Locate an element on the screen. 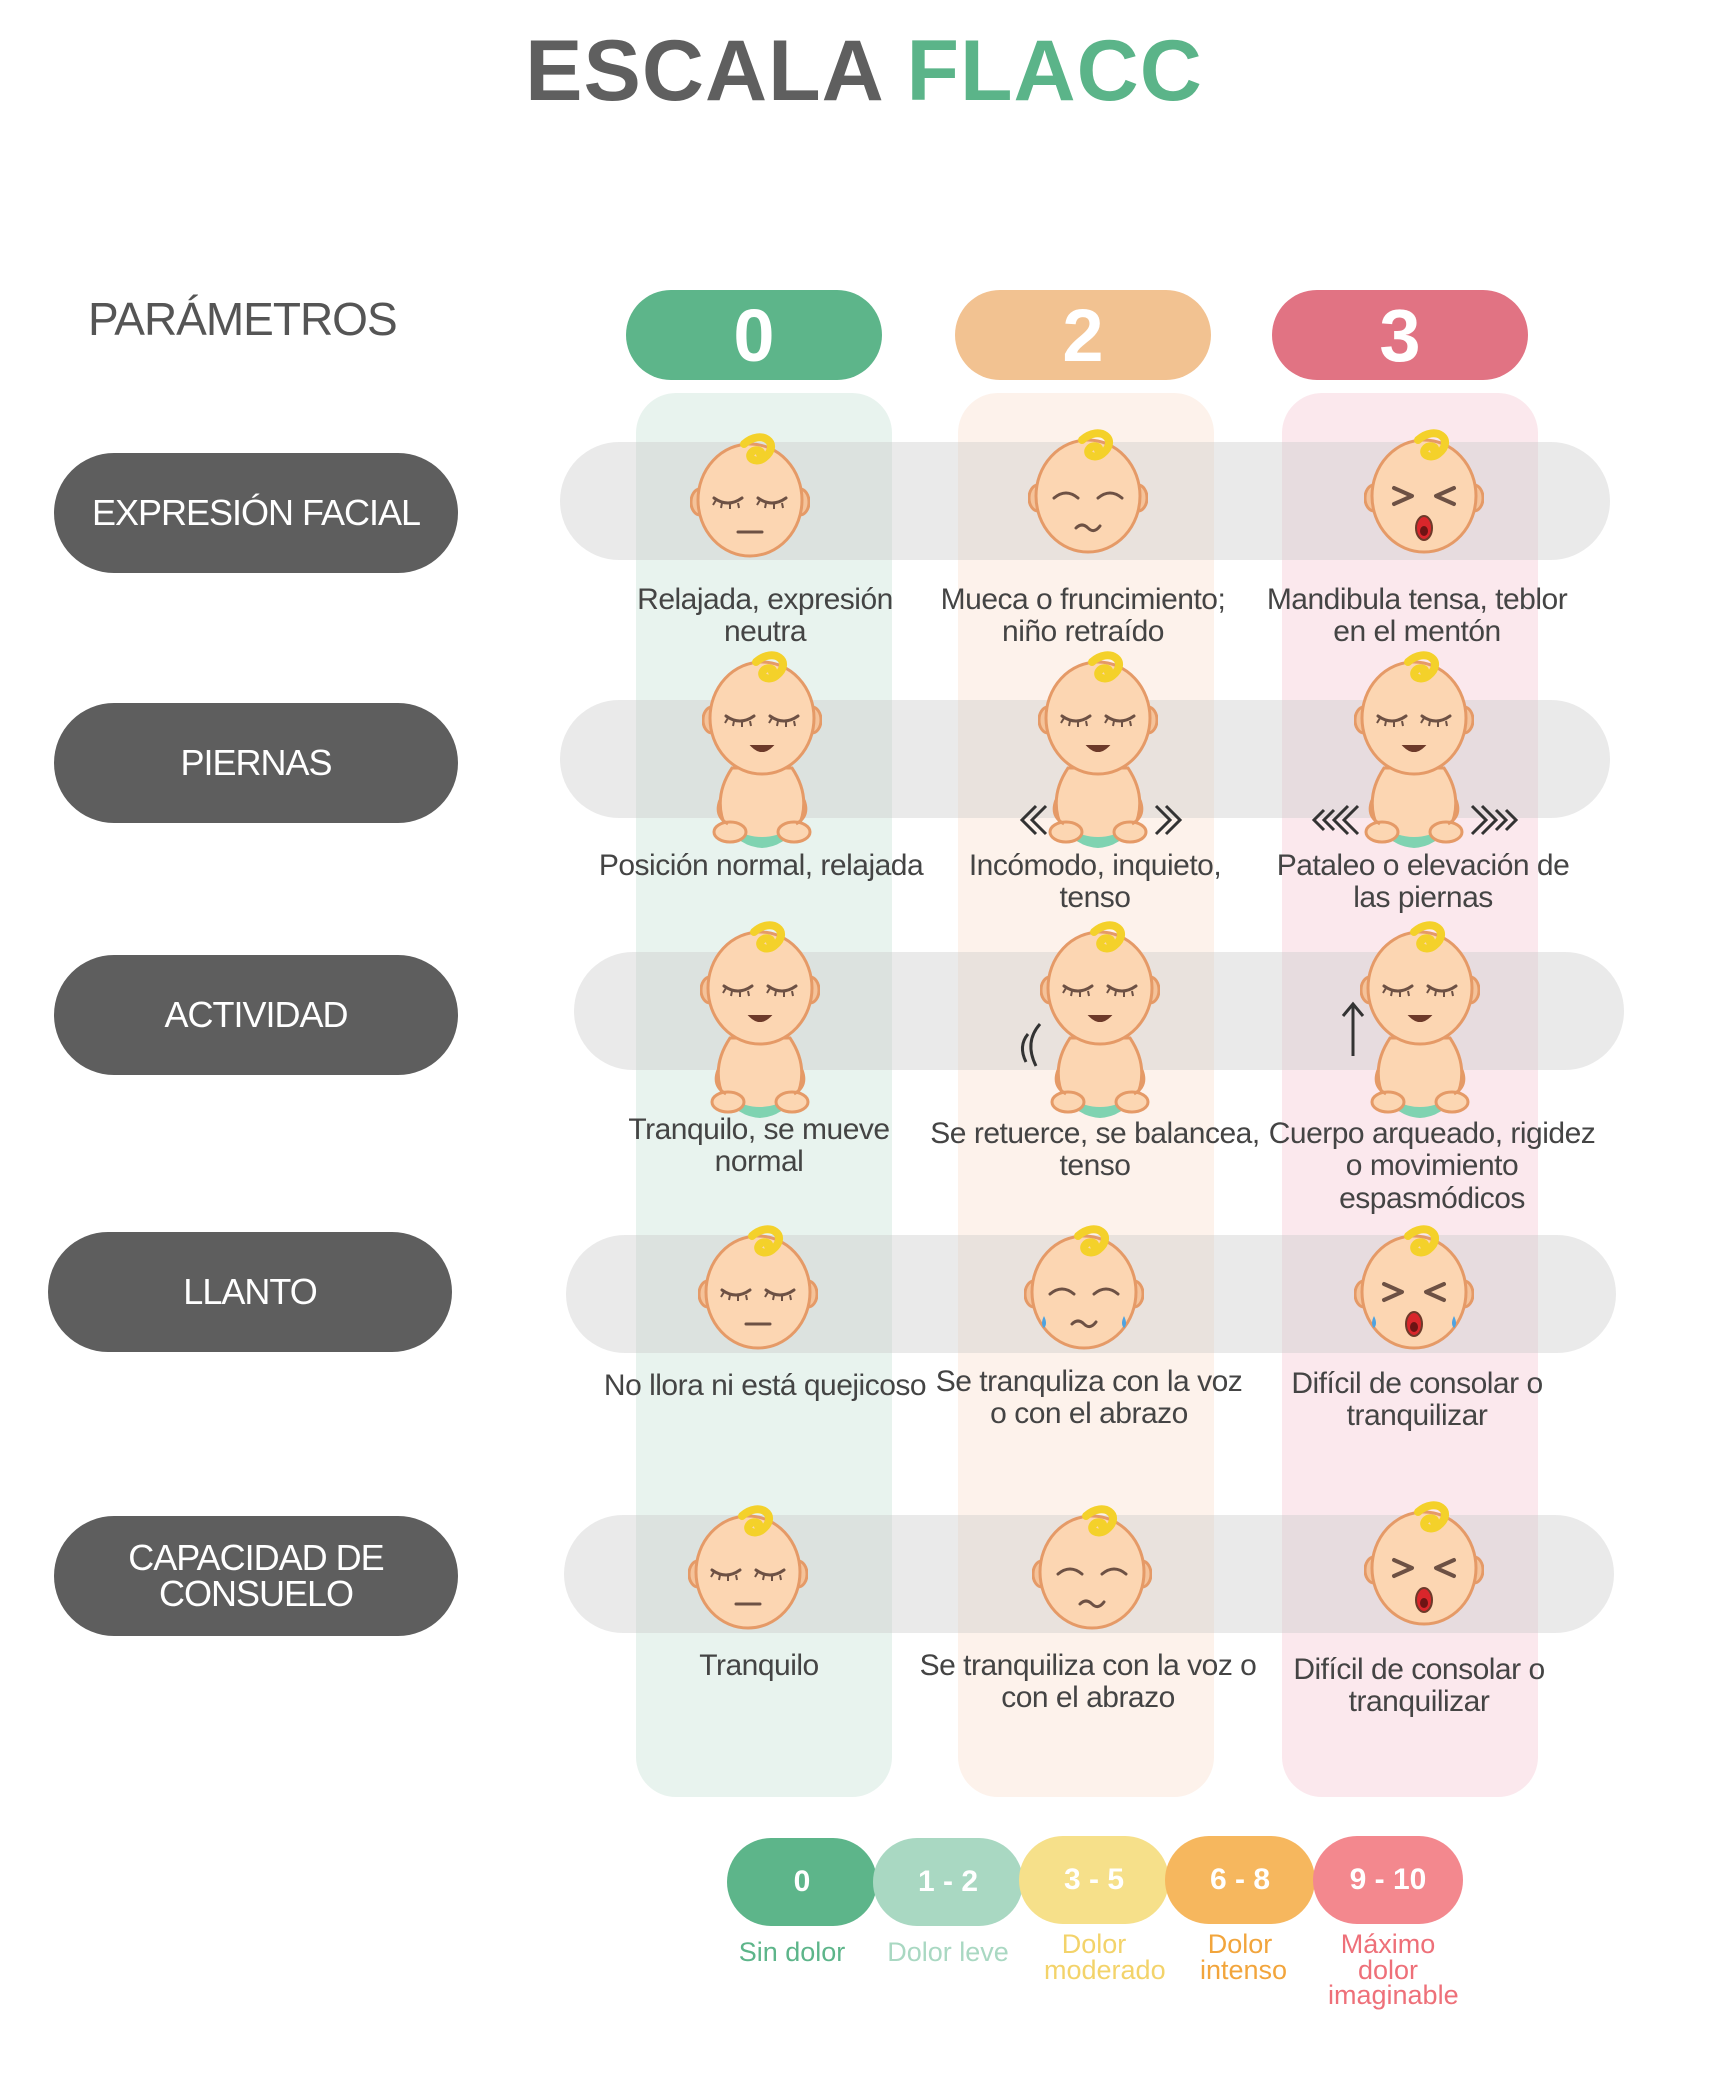 The image size is (1728, 2080). desc-consuelo-3: Difícil de consolar o tranquilizar is located at coordinates (1419, 1686).